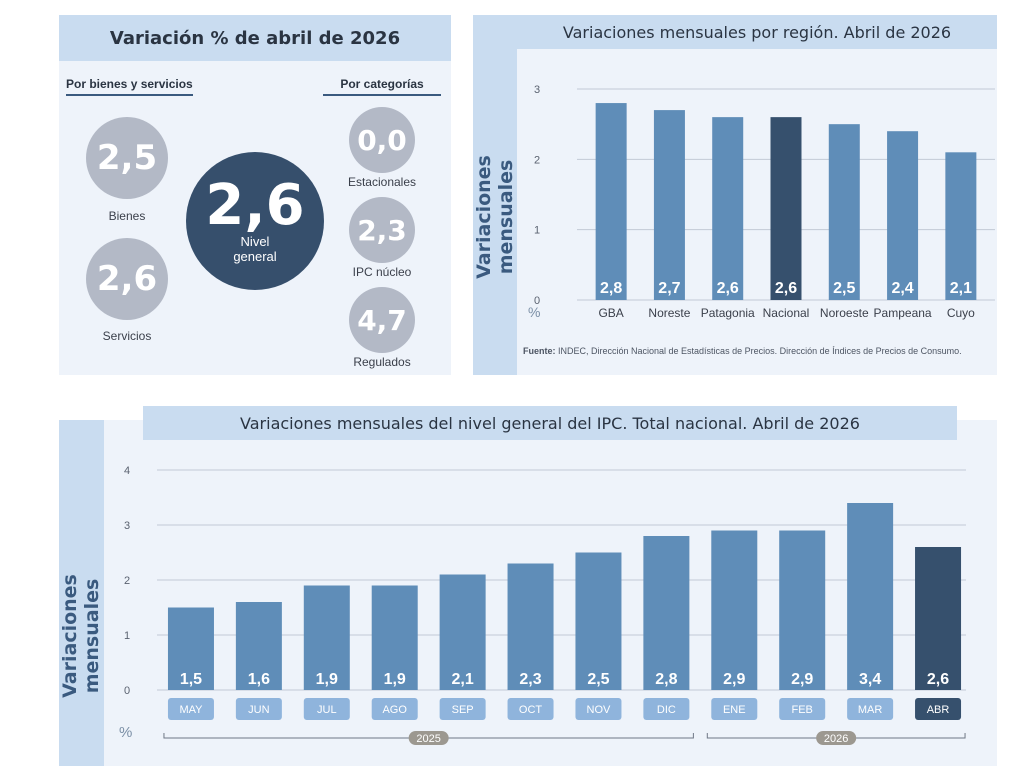 The height and width of the screenshot is (770, 1024). Describe the element at coordinates (786, 208) in the screenshot. I see `region-bar-nacional` at that location.